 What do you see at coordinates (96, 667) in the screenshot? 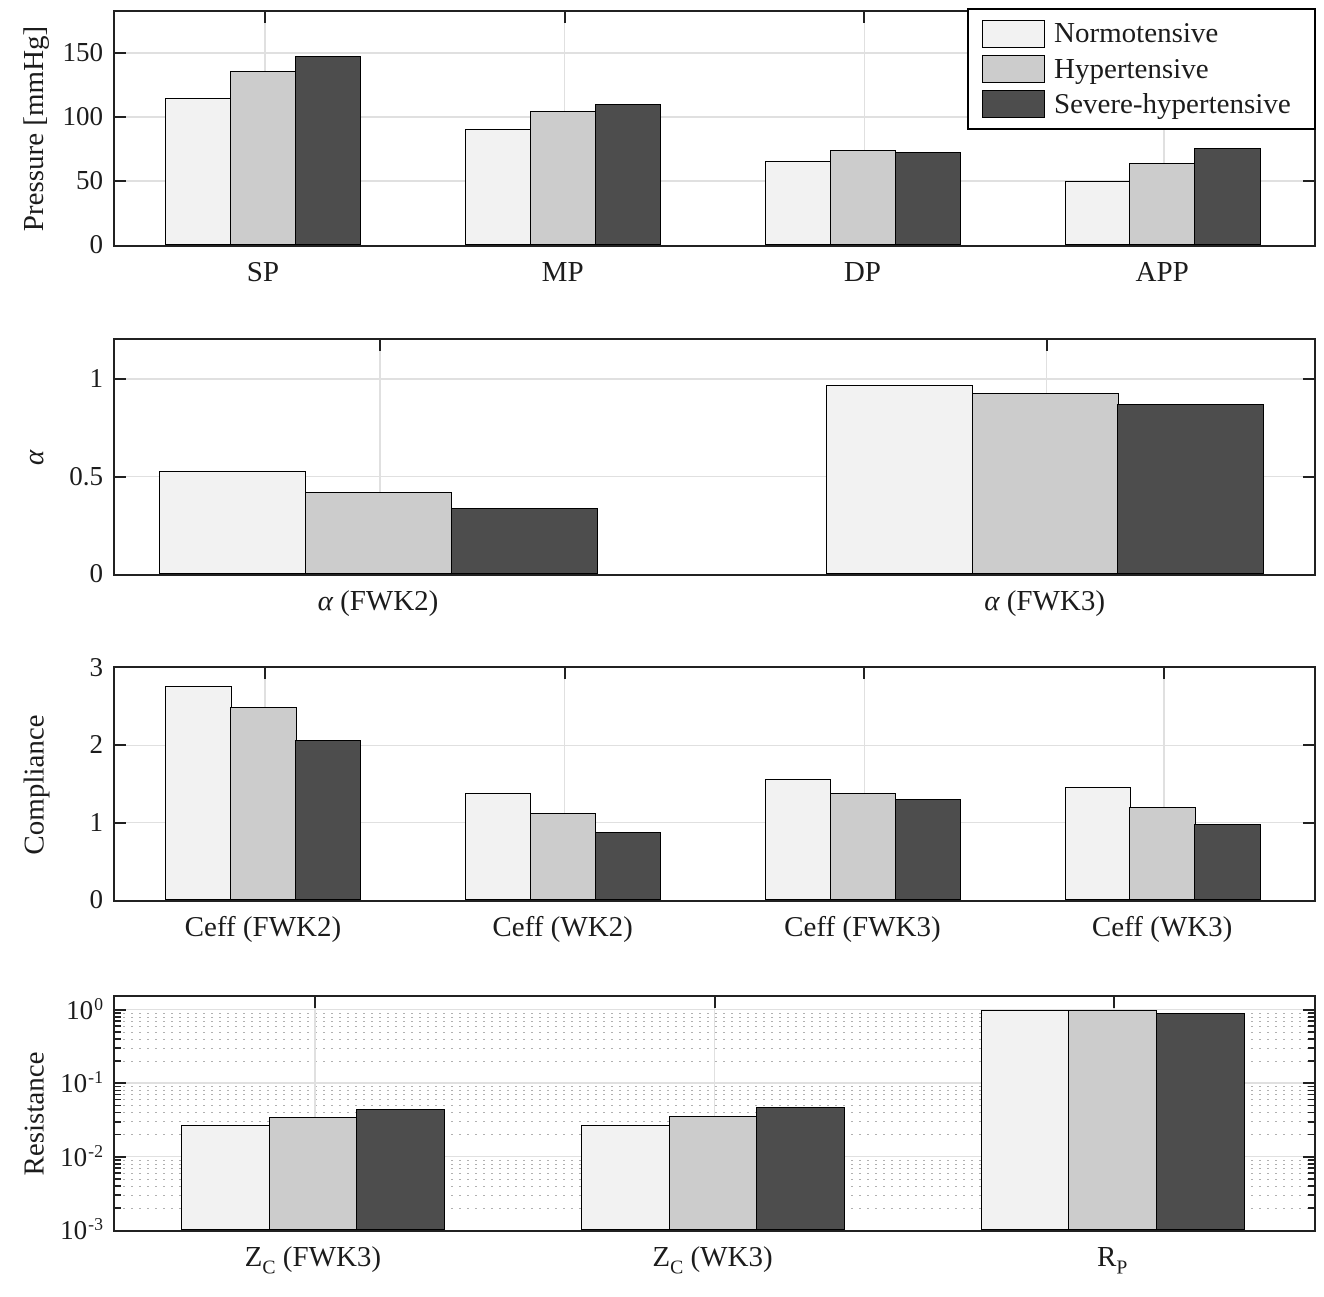
I see `tick-text: 3` at bounding box center [96, 667].